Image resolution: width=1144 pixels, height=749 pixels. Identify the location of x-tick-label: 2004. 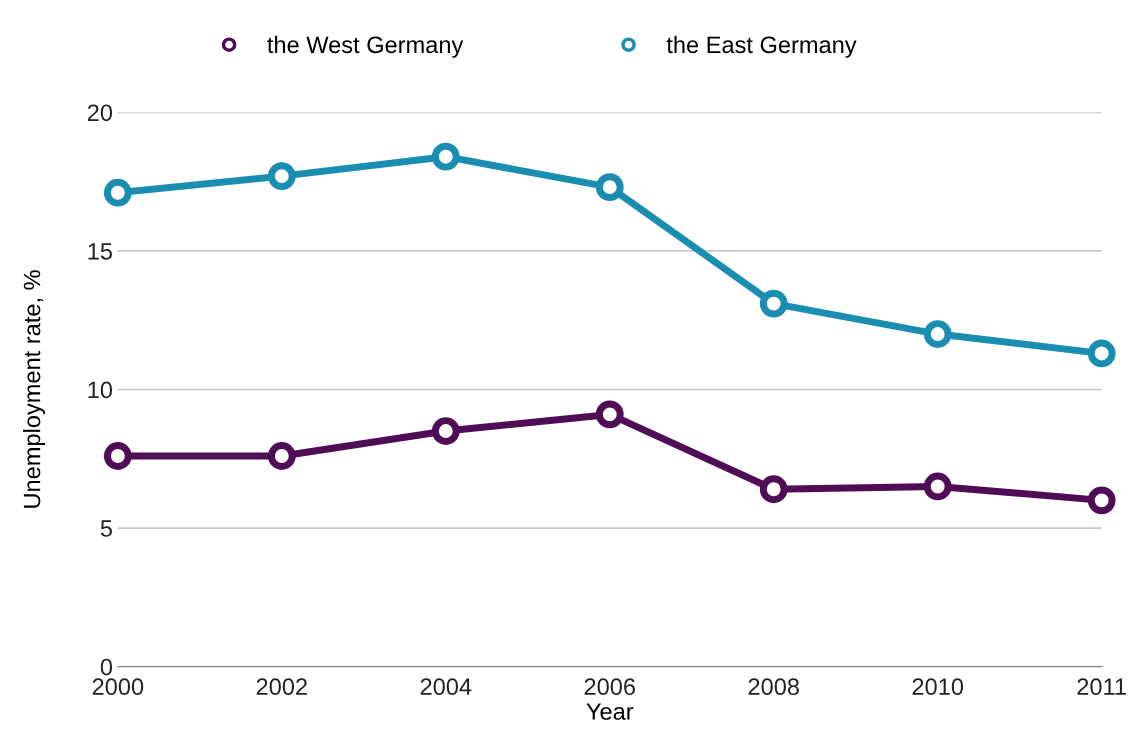
(446, 687).